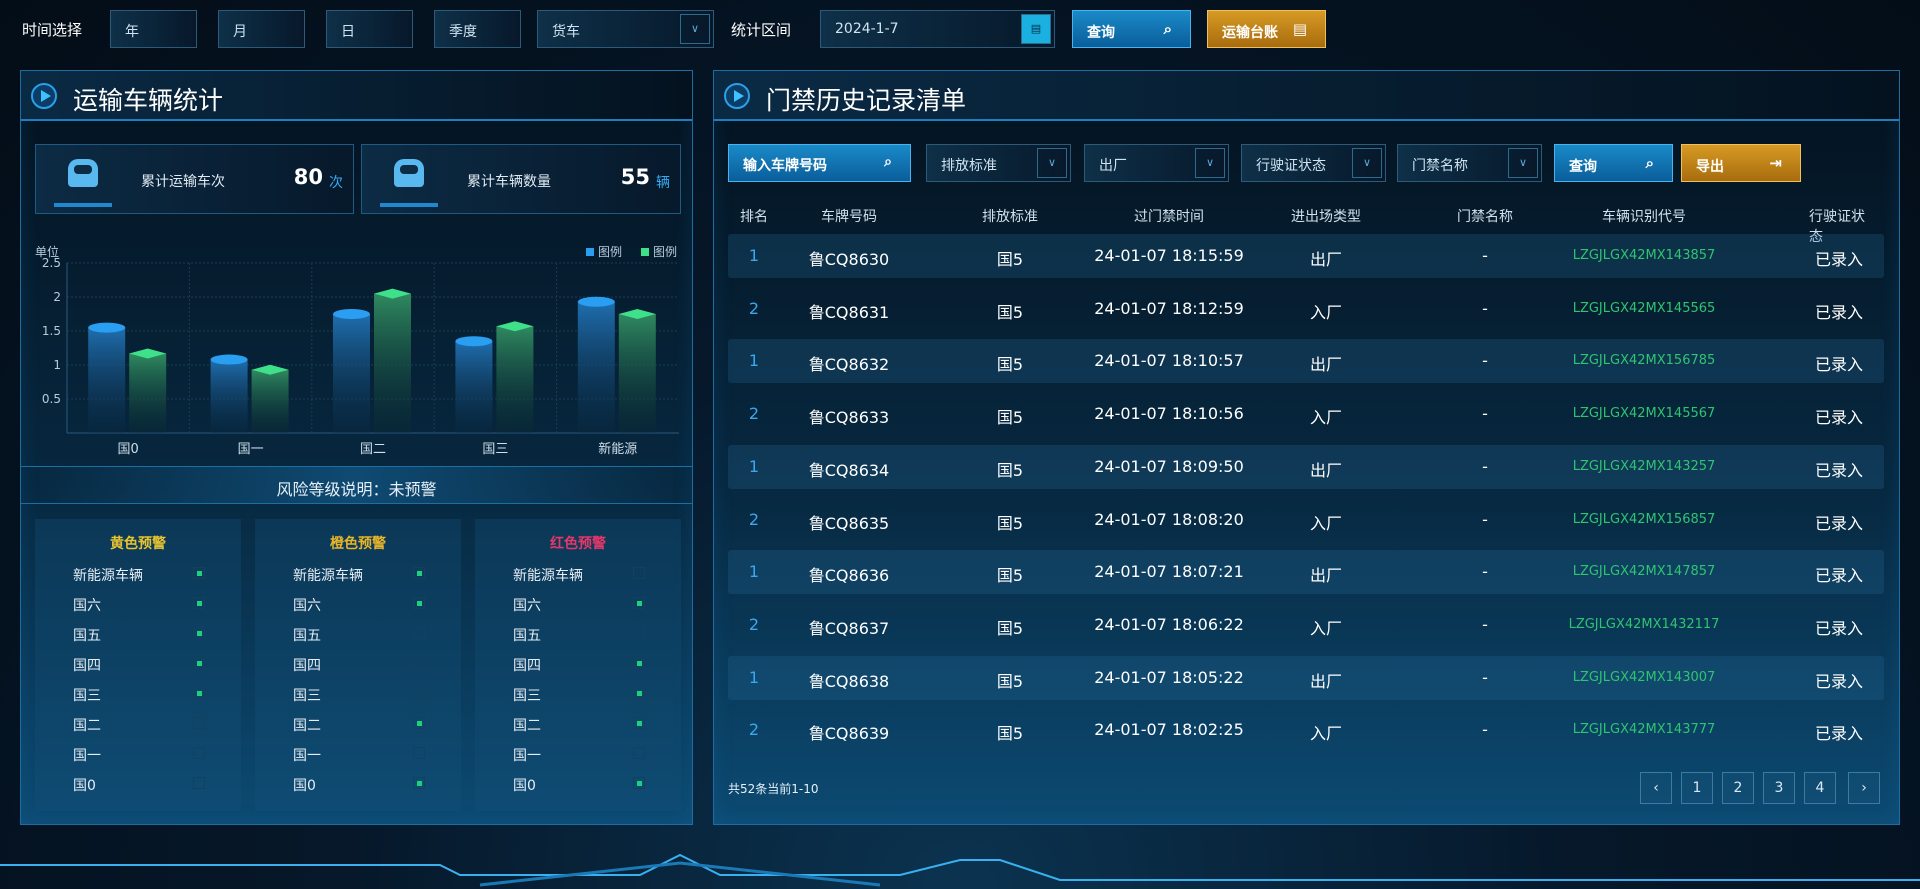  Describe the element at coordinates (761, 30) in the screenshot. I see `range-label: 统计区间` at that location.